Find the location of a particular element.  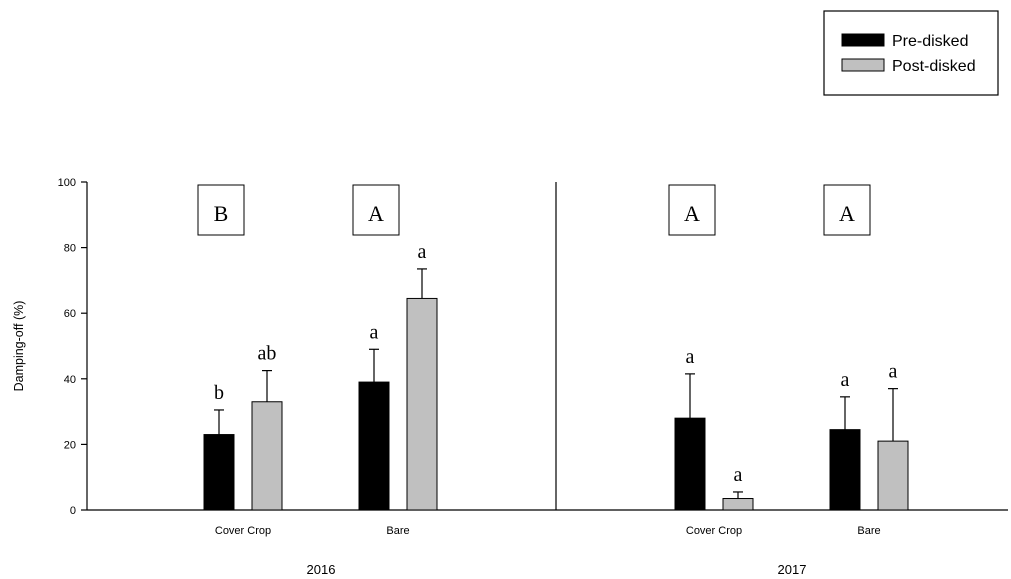

y-tick-label: 0 is located at coordinates (73, 511).